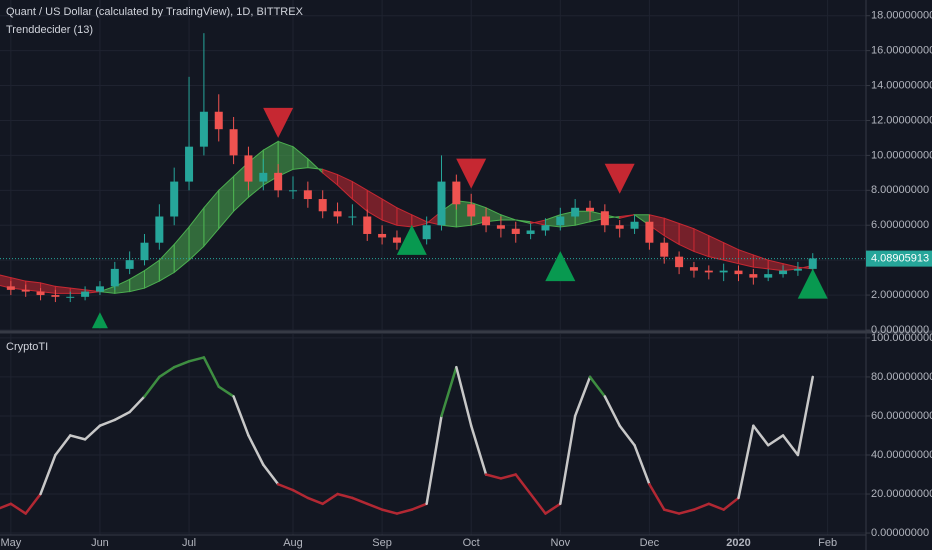 The height and width of the screenshot is (550, 932). I want to click on y-tick-label: 16.00000000, so click(901, 51).